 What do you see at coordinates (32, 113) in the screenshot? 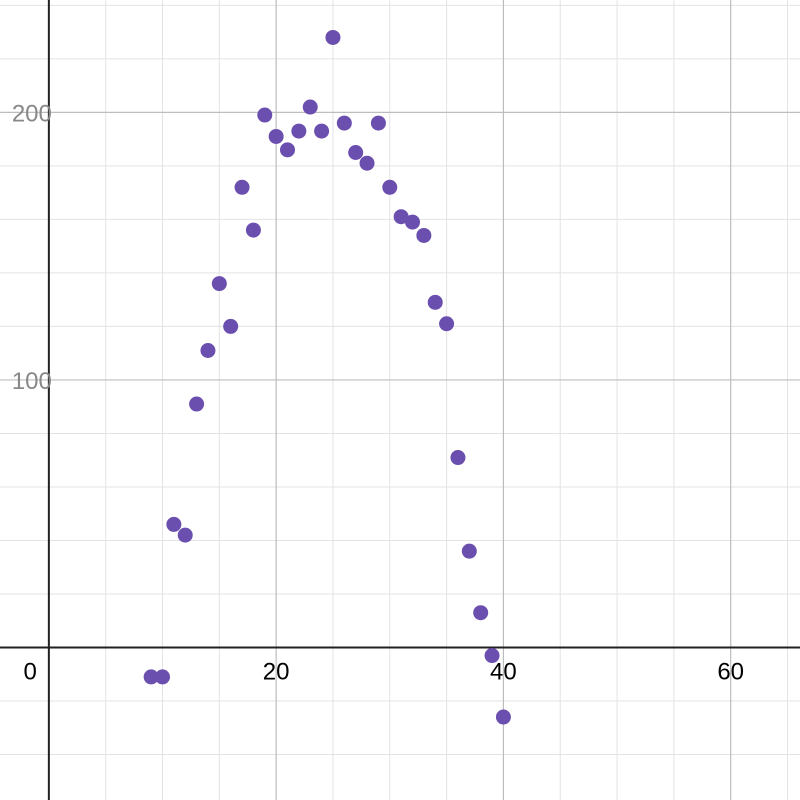
I see `y-tick-label: 200` at bounding box center [32, 113].